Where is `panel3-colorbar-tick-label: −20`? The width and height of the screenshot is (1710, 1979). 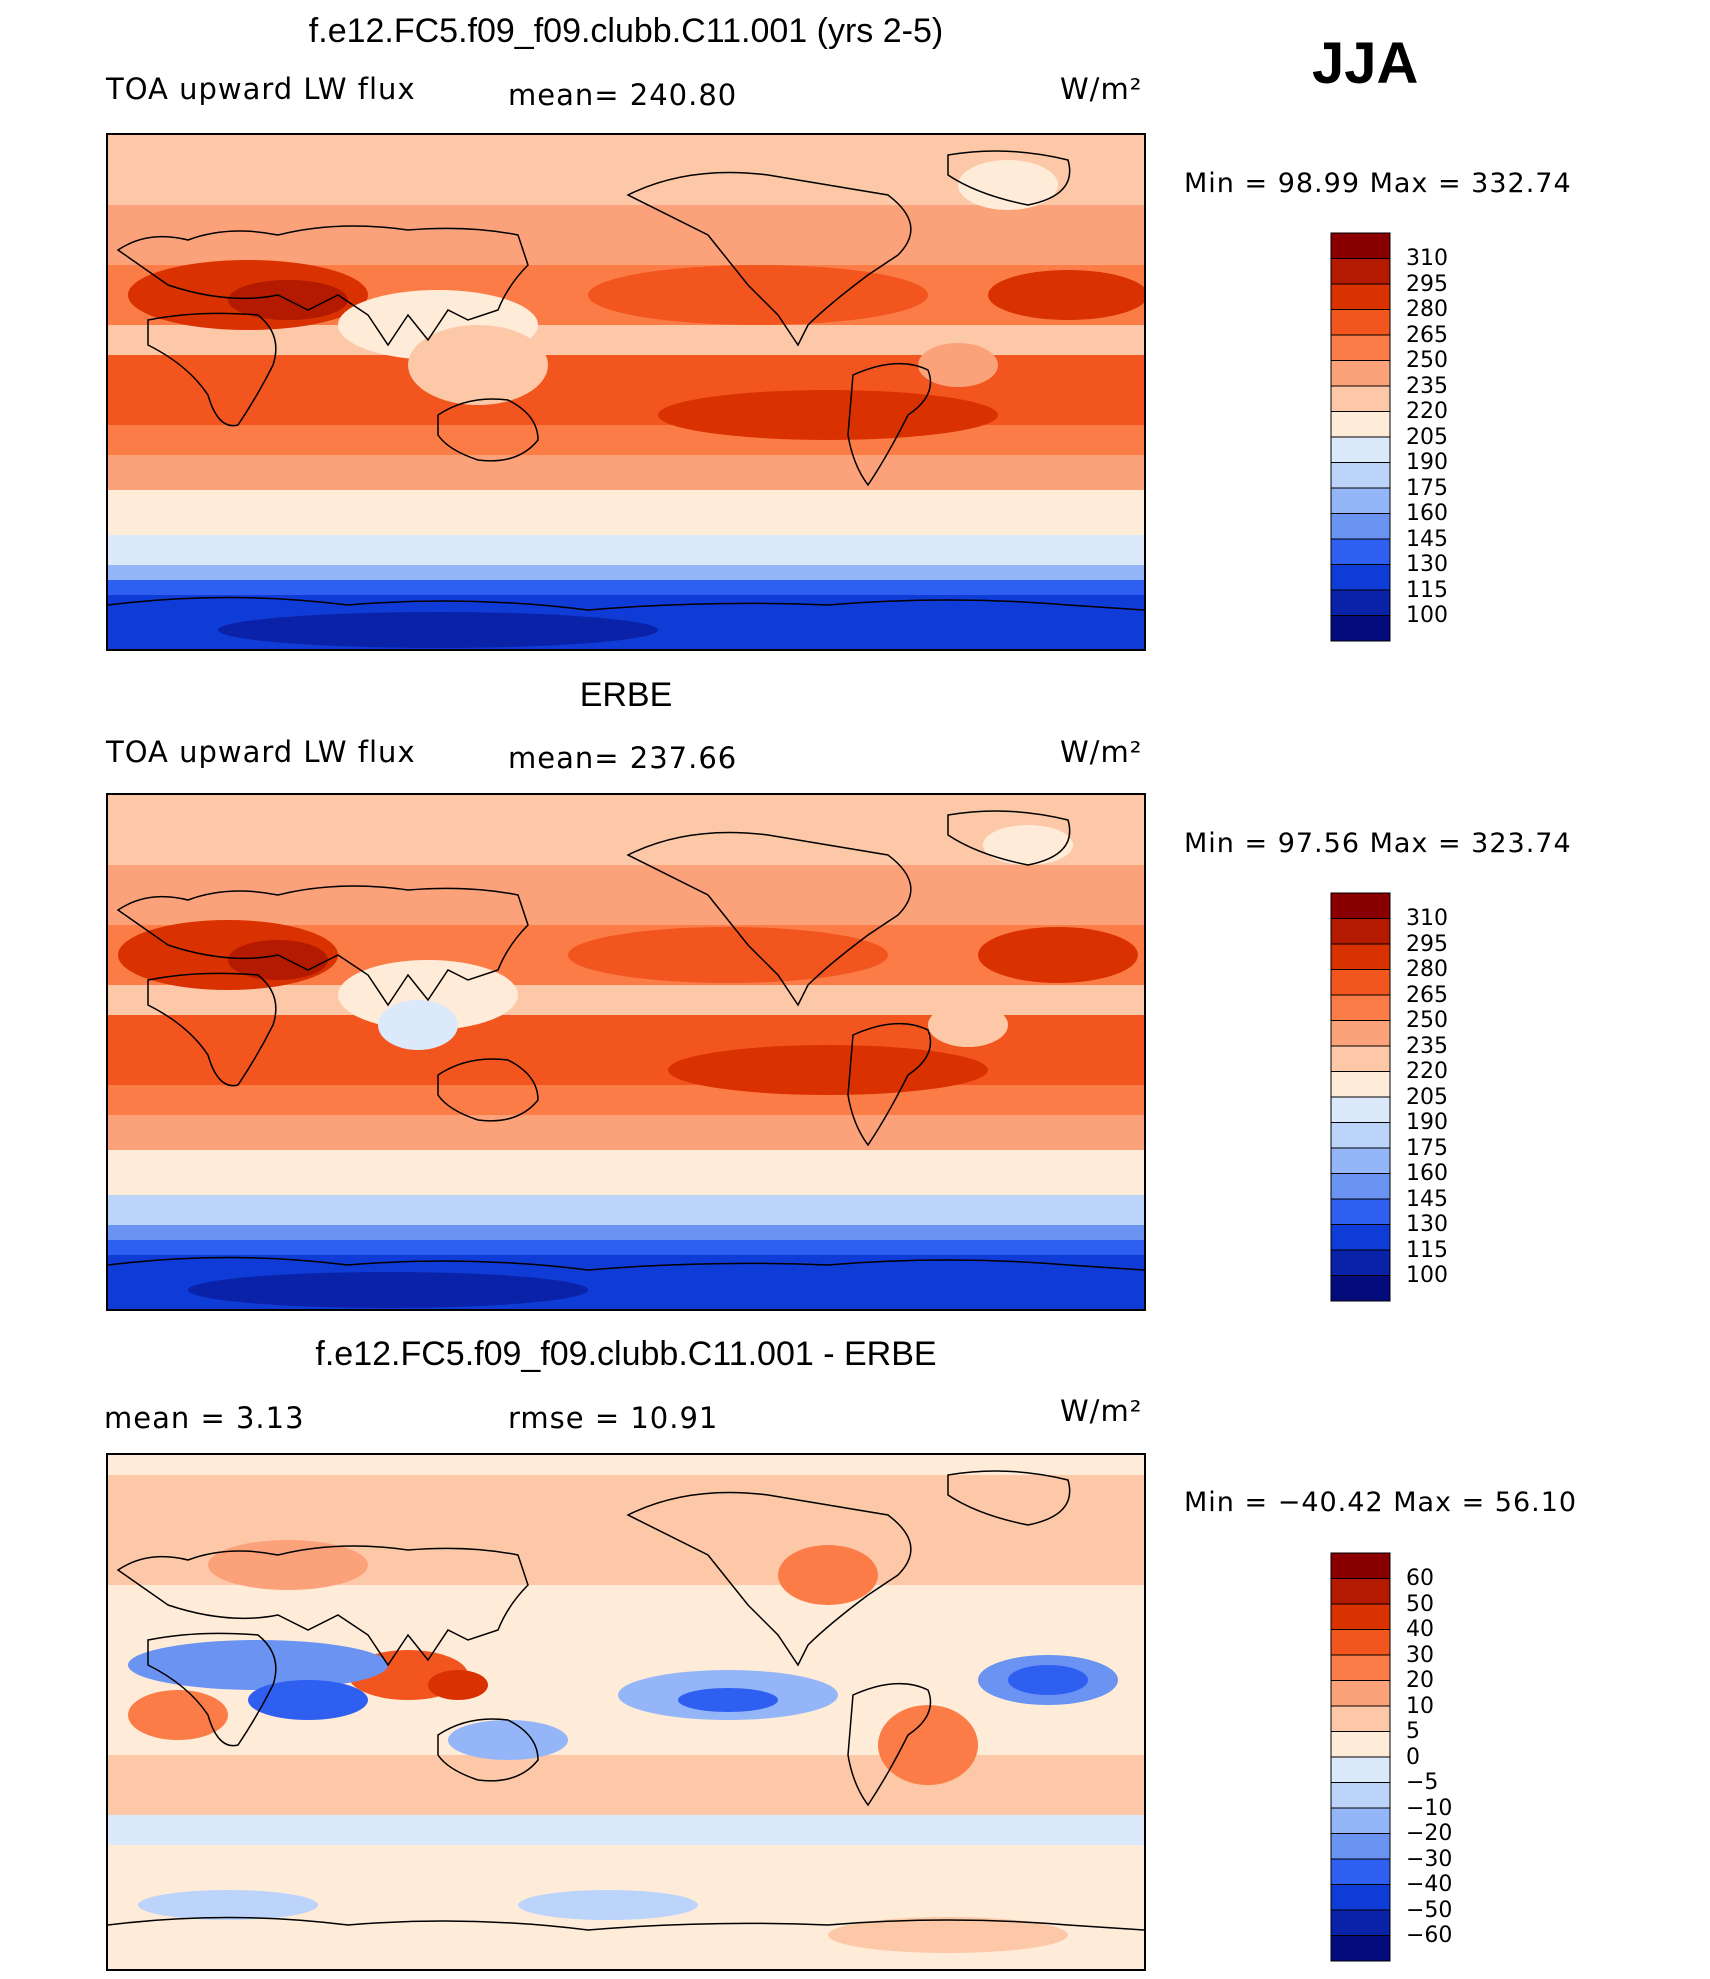
panel3-colorbar-tick-label: −20 is located at coordinates (1429, 1833).